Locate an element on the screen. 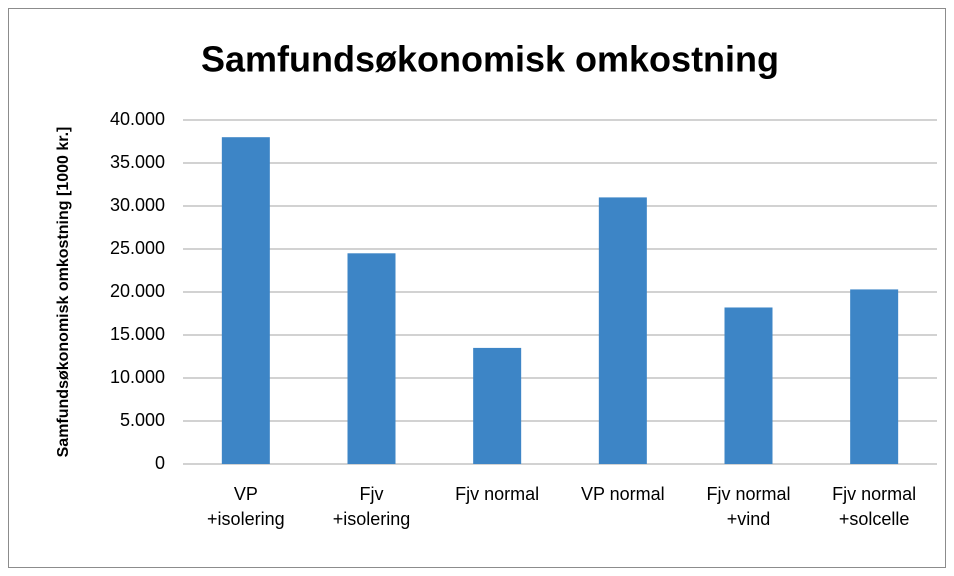 This screenshot has width=954, height=576. x-tick-label: Fjv +isolering is located at coordinates (372, 506).